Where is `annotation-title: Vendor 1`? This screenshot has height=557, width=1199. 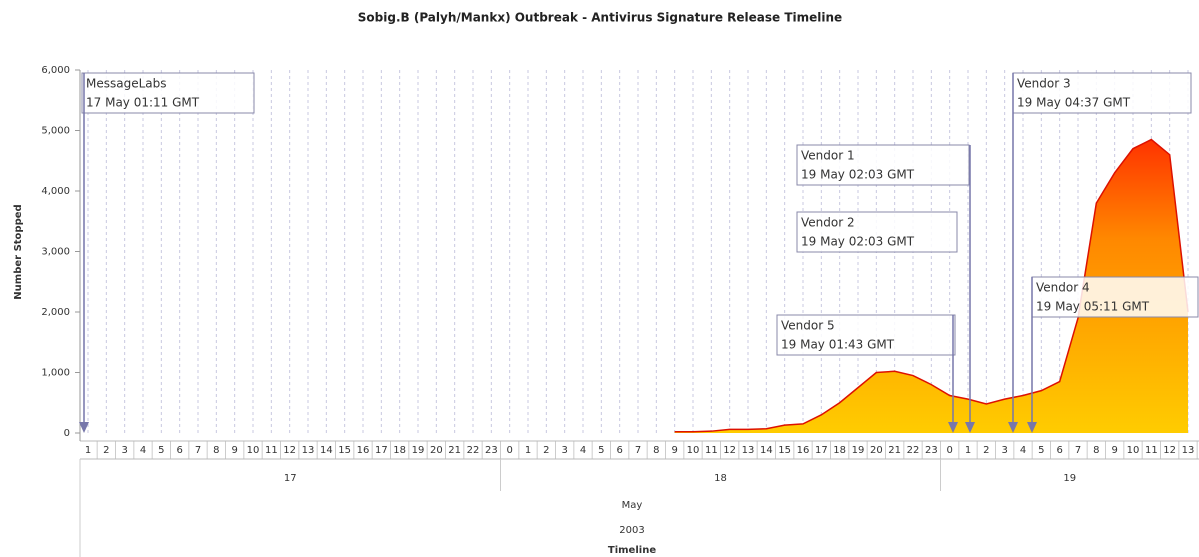
annotation-title: Vendor 1 is located at coordinates (828, 156).